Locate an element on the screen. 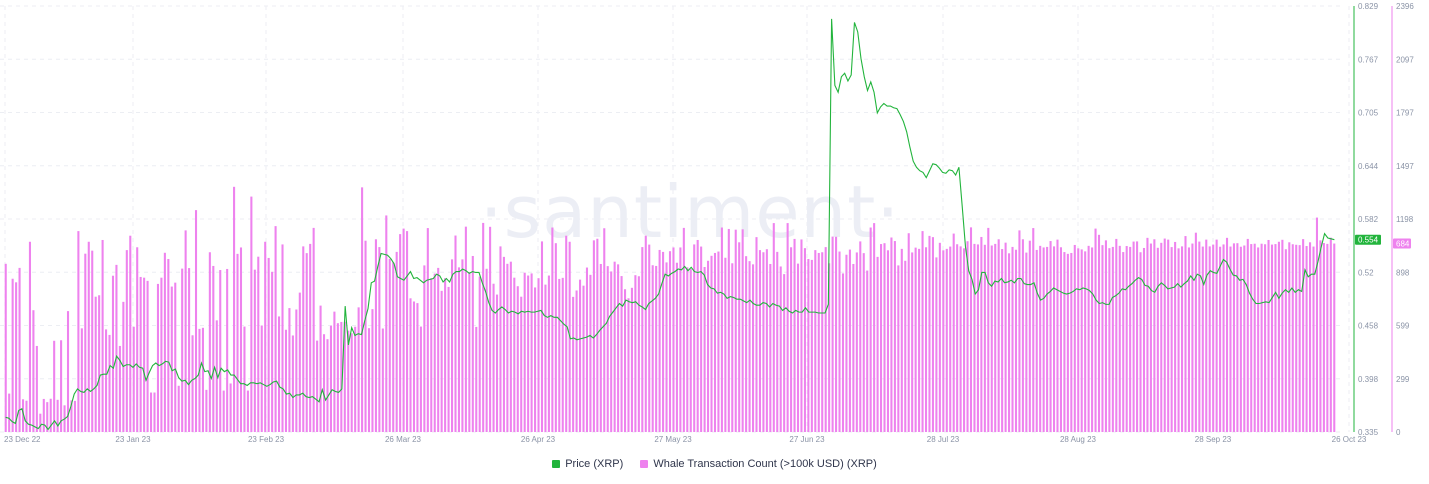  x-tick-label: 28 Aug 23 is located at coordinates (1078, 439).